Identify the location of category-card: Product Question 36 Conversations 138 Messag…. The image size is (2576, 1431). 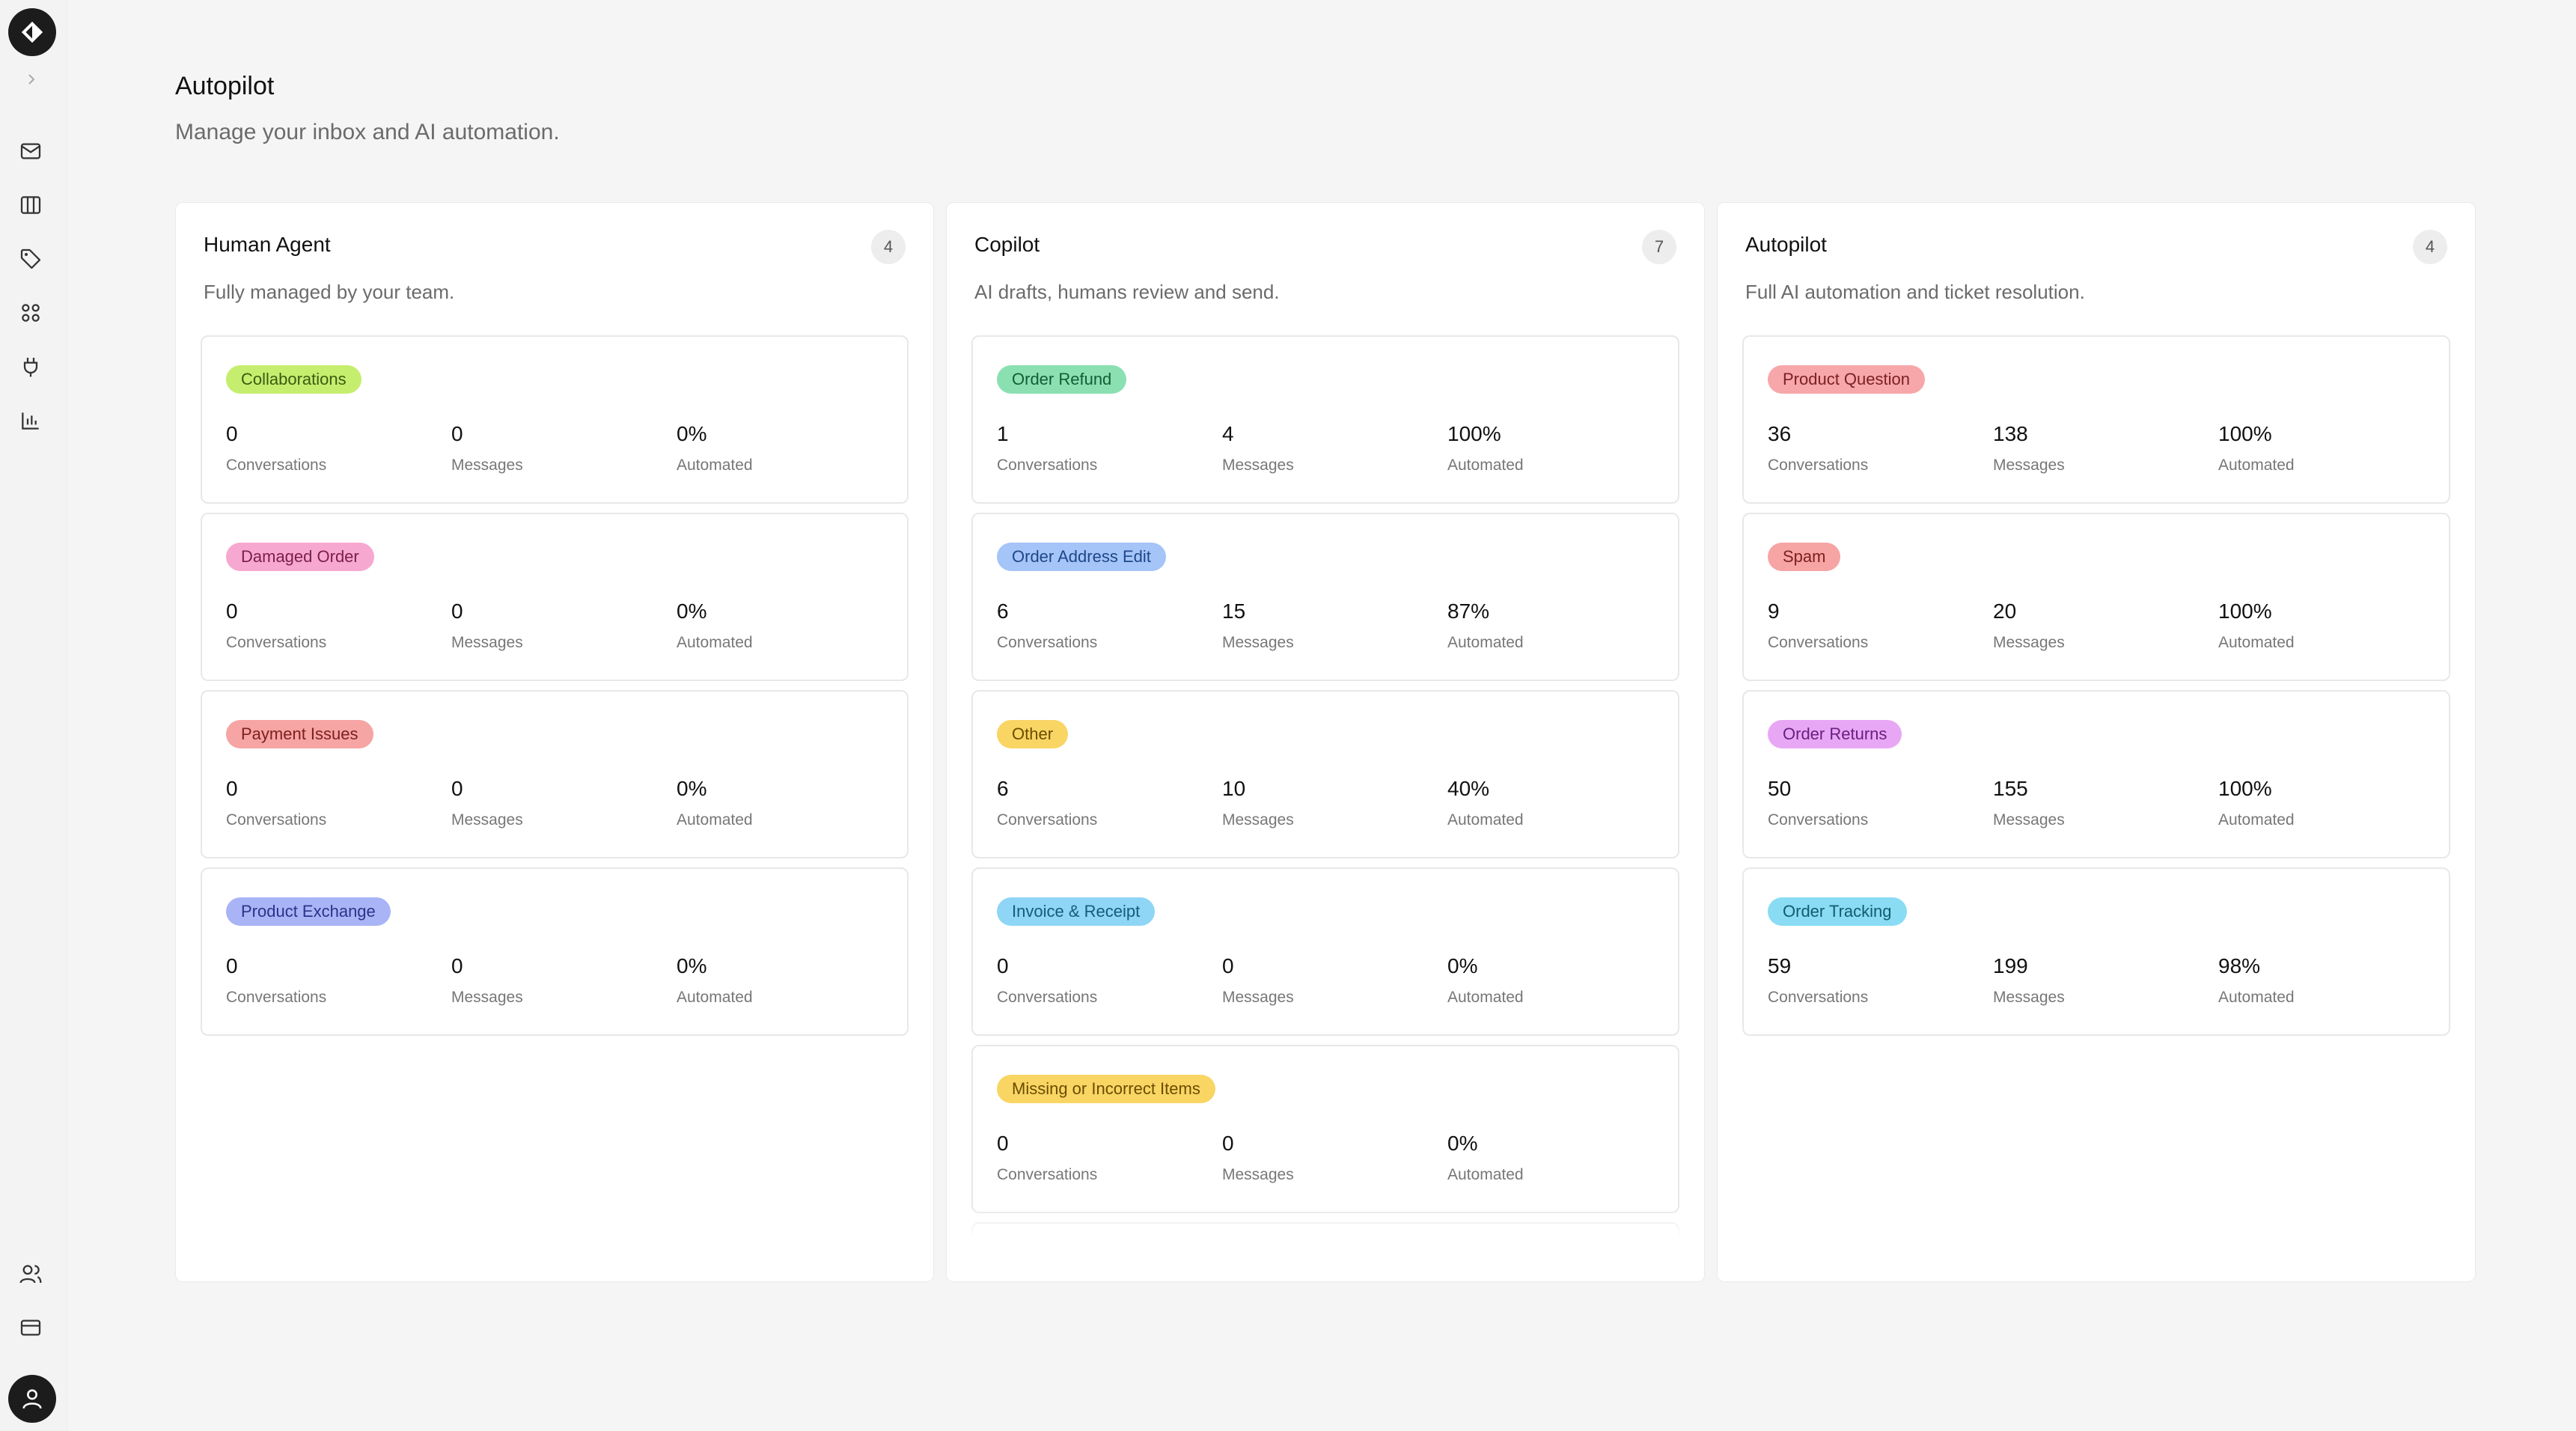
(2096, 419).